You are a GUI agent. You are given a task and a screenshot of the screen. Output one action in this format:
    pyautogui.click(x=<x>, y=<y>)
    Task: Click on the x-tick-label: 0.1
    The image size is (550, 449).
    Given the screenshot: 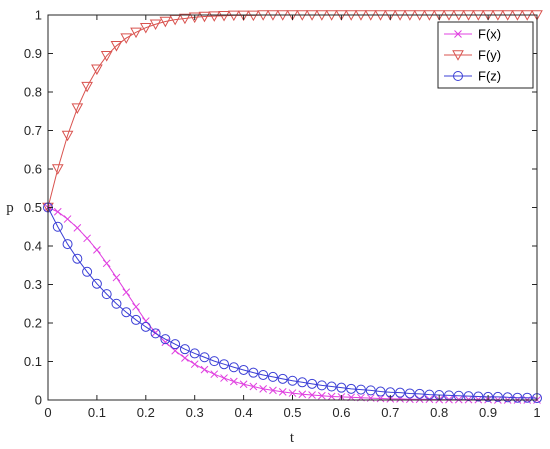 What is the action you would take?
    pyautogui.click(x=97, y=412)
    